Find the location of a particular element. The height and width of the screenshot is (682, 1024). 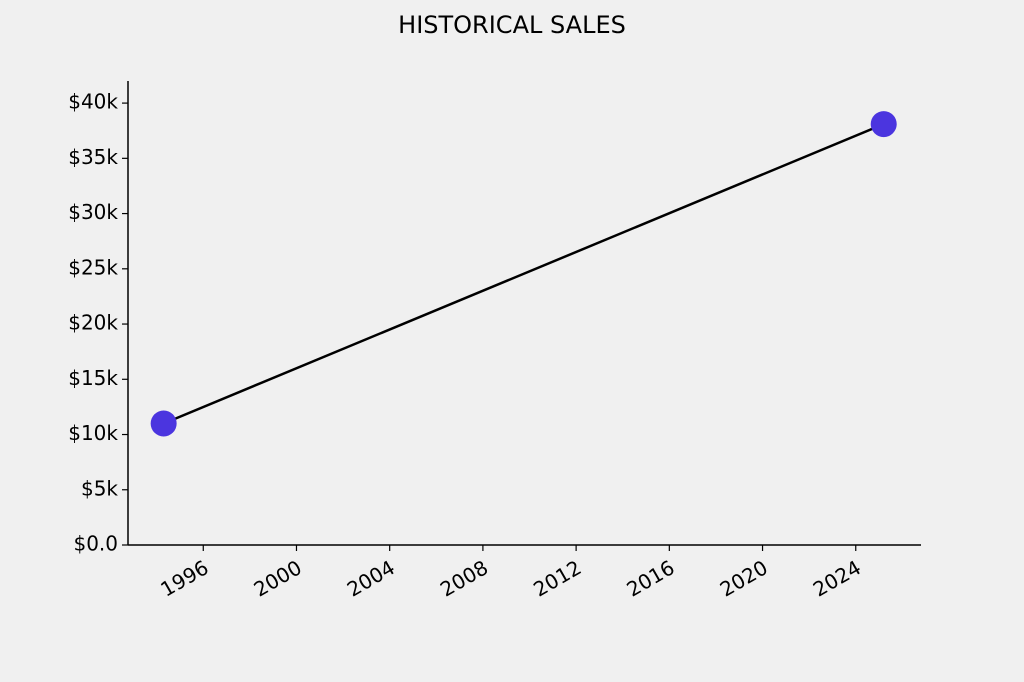

y-tick-label: $15k is located at coordinates (93, 378).